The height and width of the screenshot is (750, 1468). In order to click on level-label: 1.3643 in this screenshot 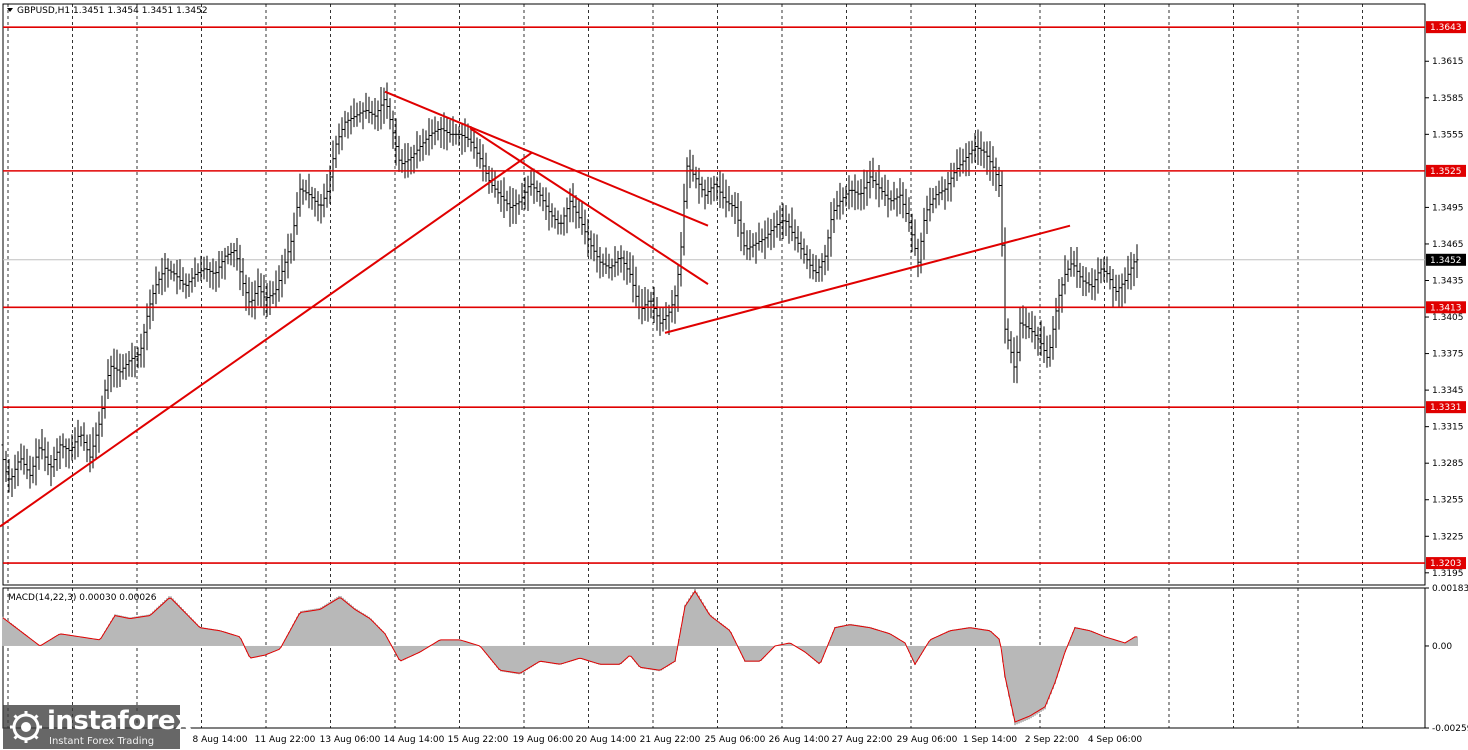, I will do `click(1446, 28)`.